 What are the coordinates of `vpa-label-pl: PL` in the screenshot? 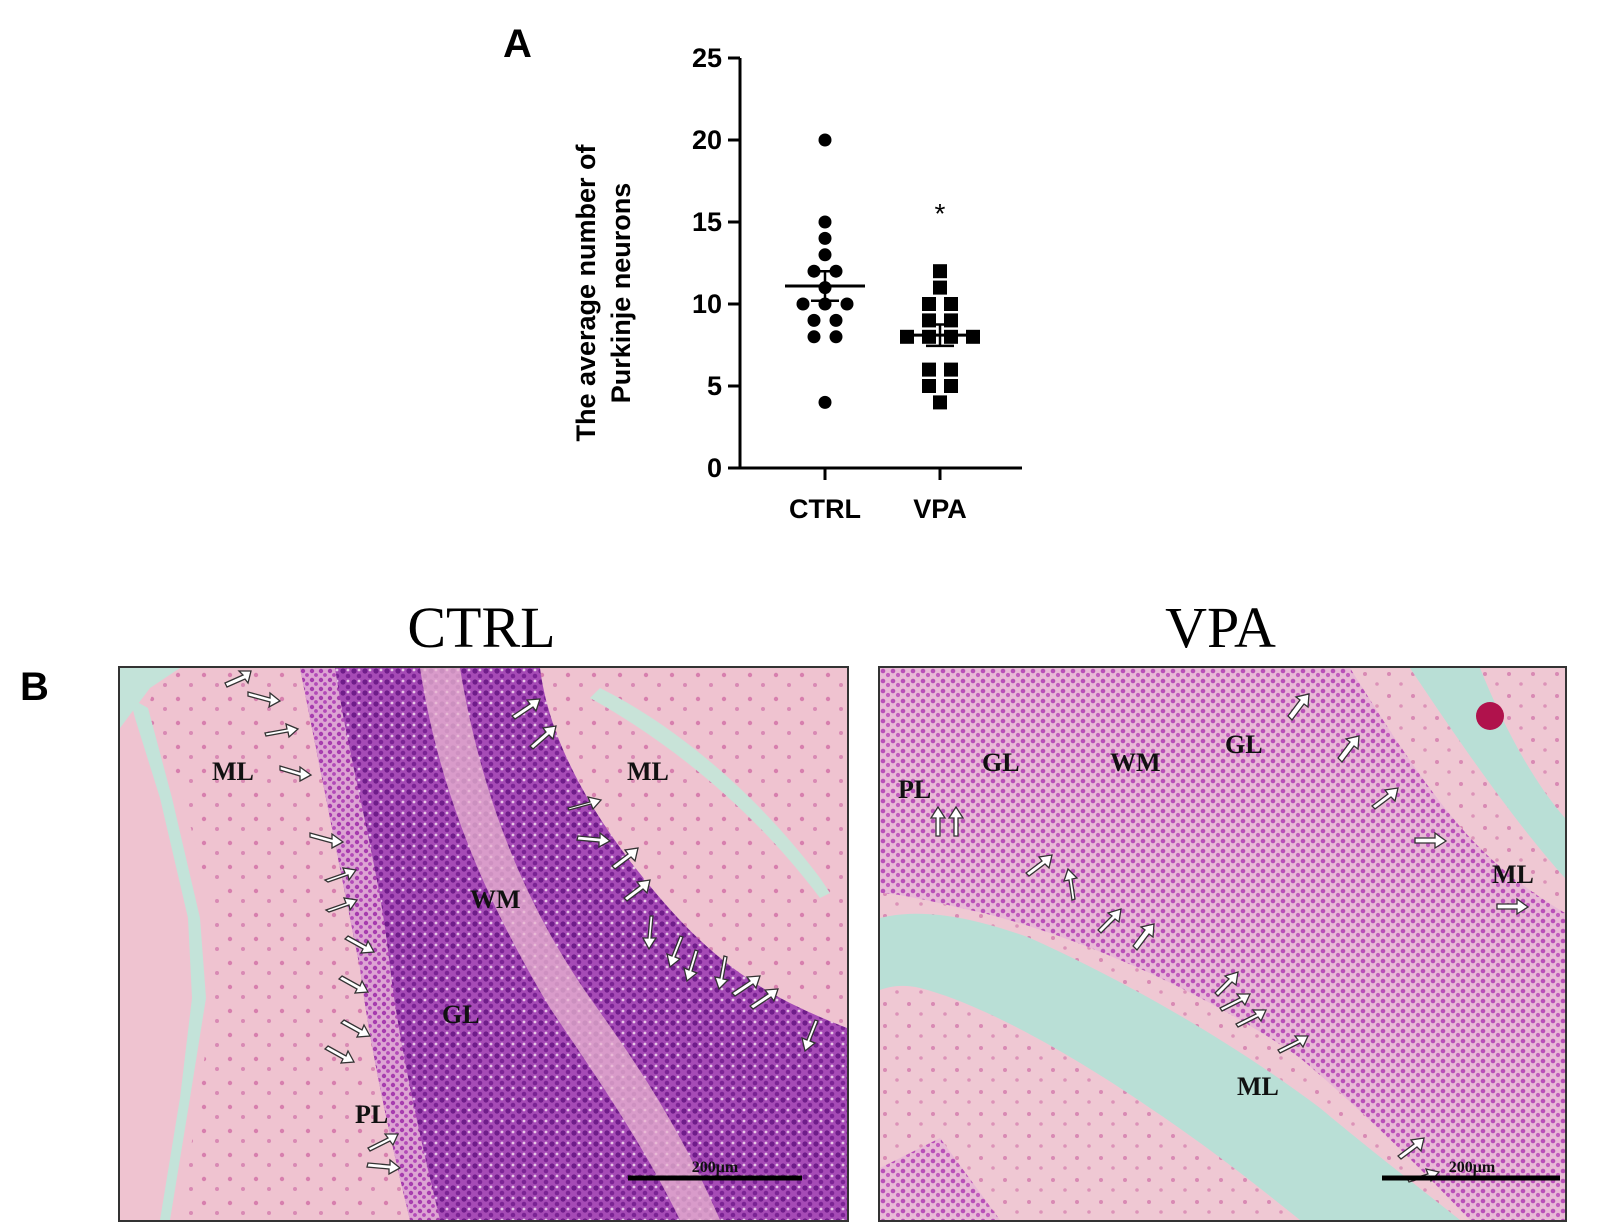 It's located at (914, 789).